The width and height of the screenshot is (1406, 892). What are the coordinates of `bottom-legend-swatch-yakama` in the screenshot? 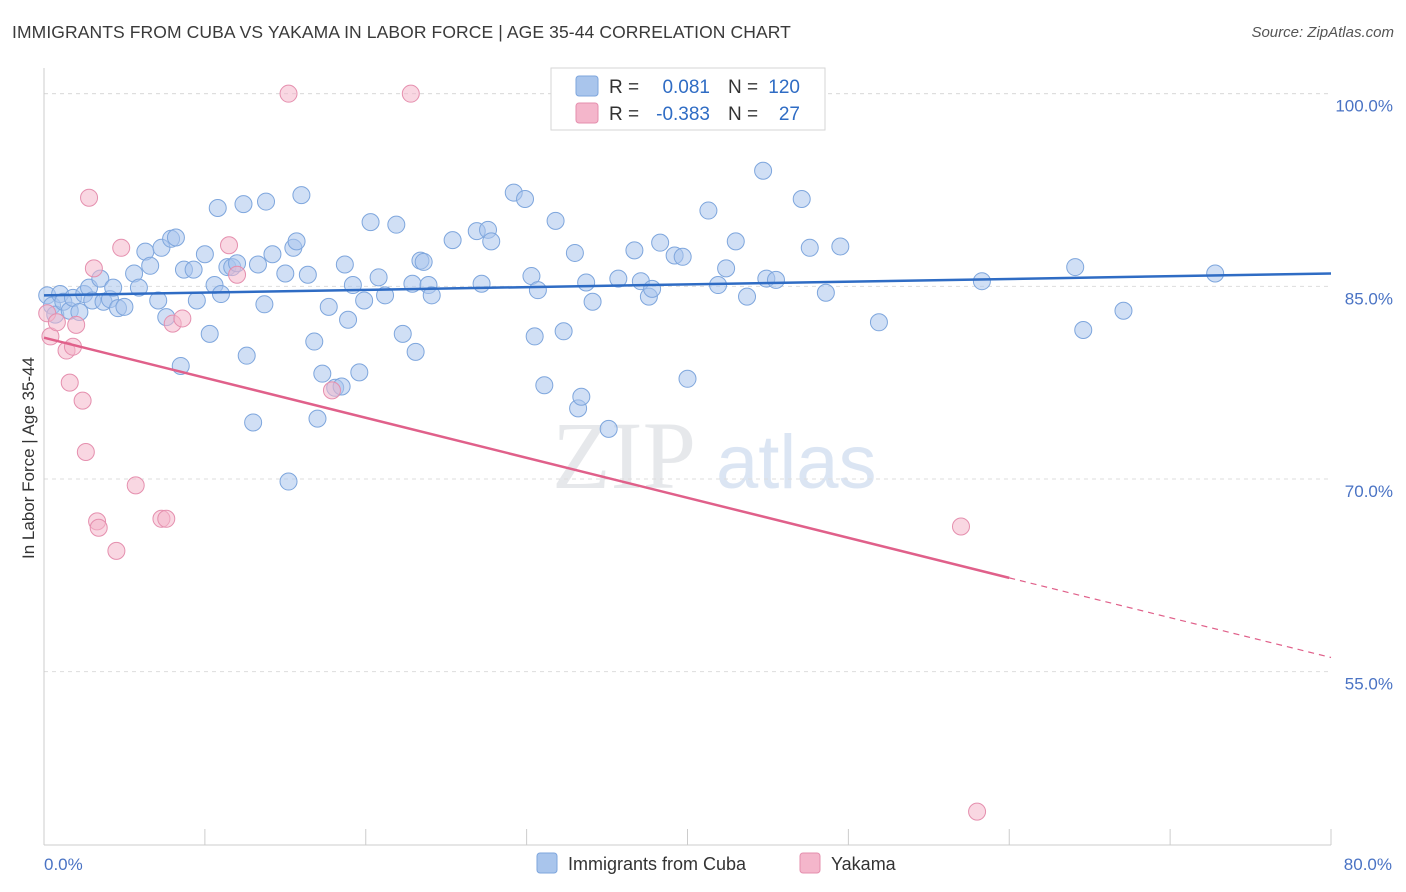 It's located at (810, 863).